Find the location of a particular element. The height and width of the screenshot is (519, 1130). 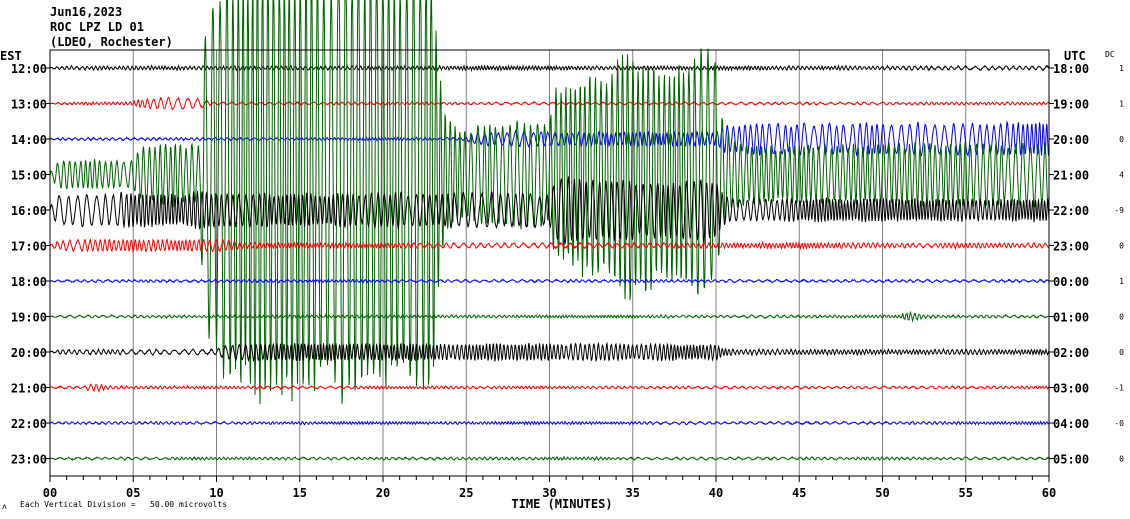

utc-hour-label: 22:00 is located at coordinates (1071, 211).